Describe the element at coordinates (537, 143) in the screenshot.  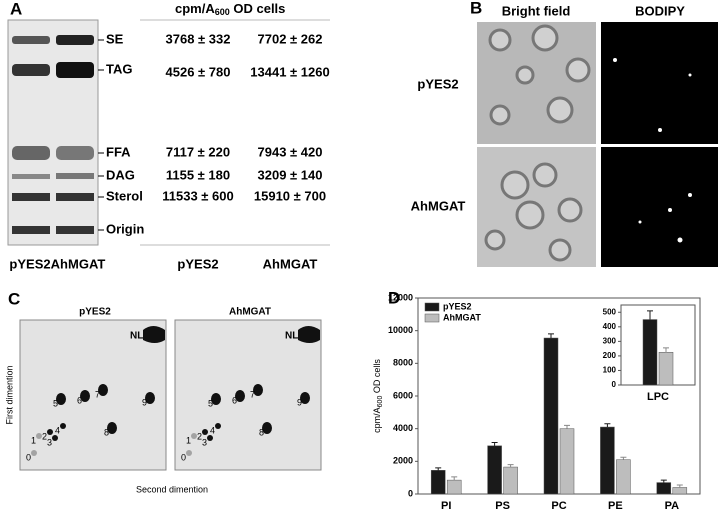
I see `cells` at that location.